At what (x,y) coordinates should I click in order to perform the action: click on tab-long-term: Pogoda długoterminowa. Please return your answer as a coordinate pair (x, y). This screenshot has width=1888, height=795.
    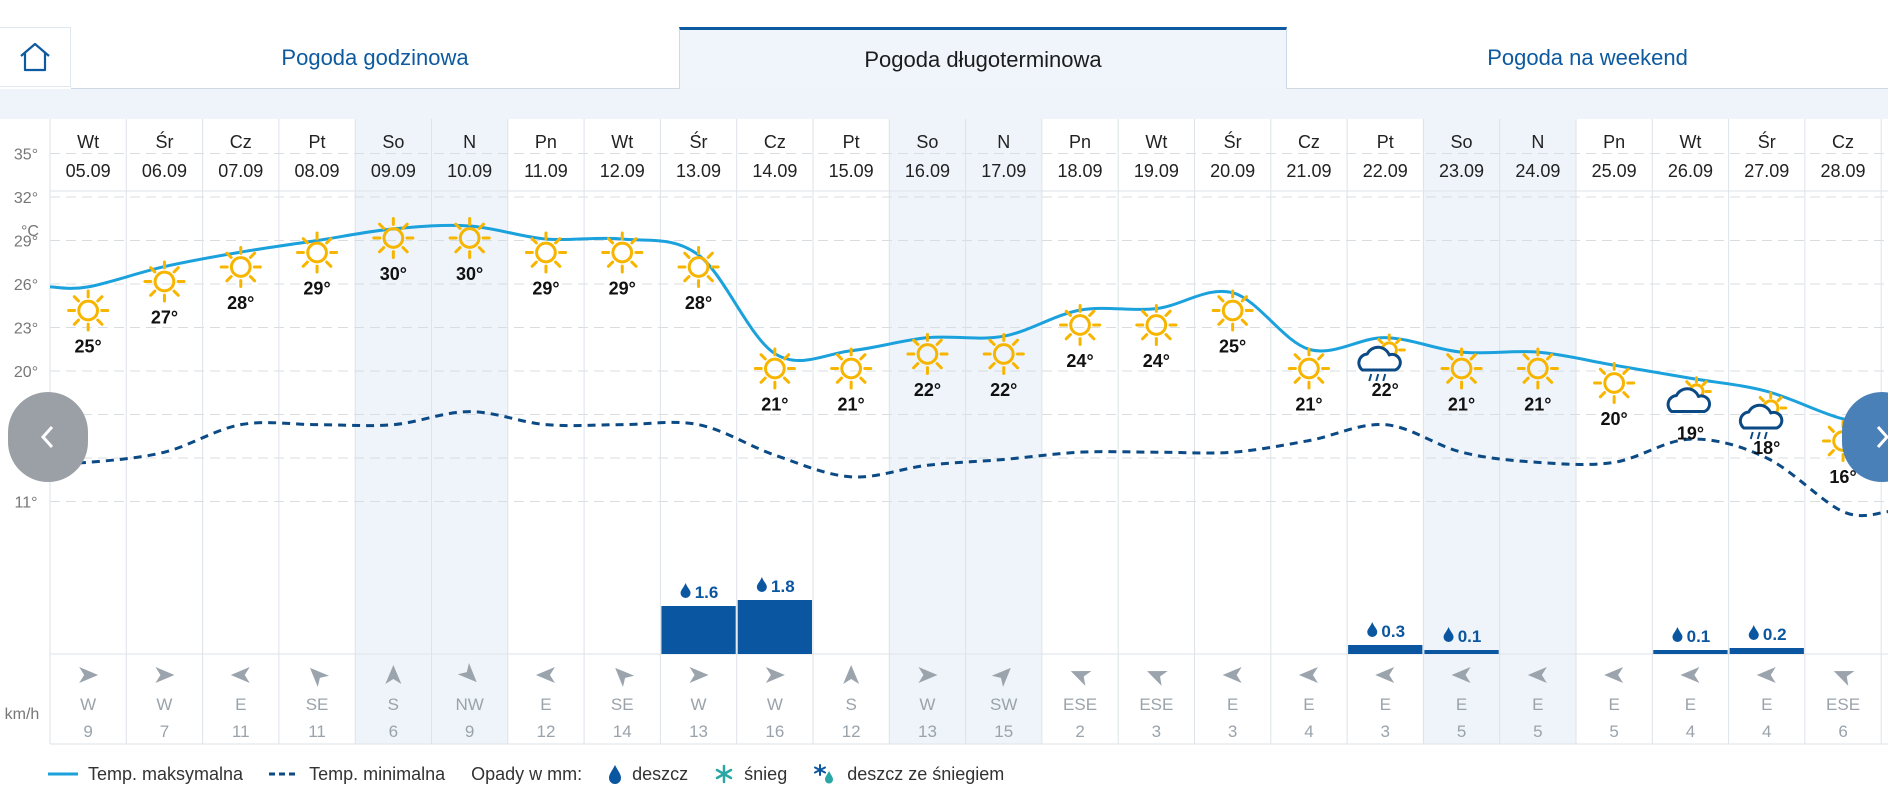
    Looking at the image, I should click on (983, 58).